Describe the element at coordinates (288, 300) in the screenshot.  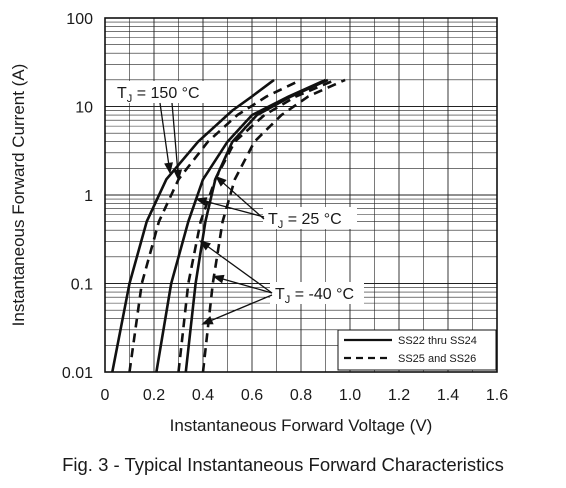
I see `annotation-tj-m40c-sub: J` at that location.